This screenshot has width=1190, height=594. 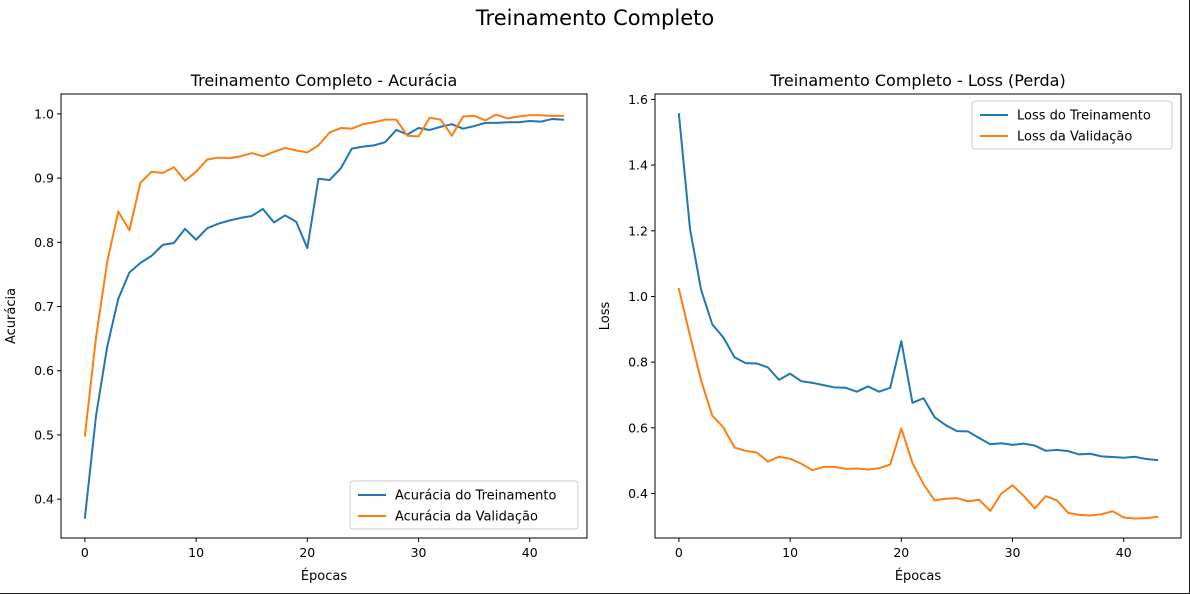 I want to click on legend-label-2: Acurácia da Validação, so click(x=466, y=517).